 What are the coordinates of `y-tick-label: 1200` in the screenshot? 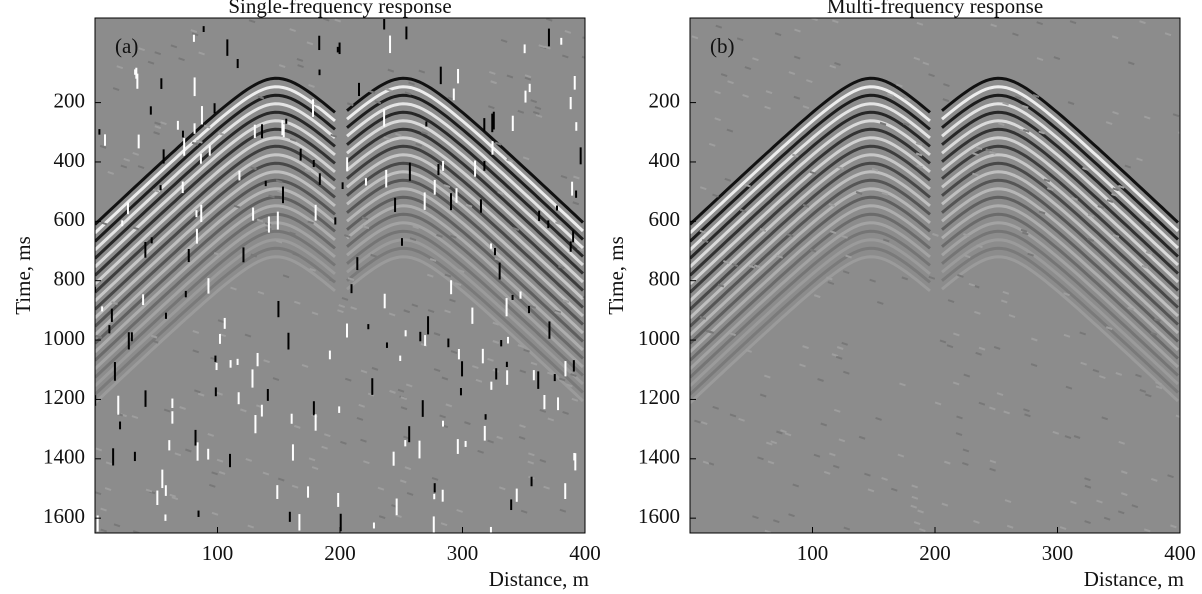 It's located at (659, 397).